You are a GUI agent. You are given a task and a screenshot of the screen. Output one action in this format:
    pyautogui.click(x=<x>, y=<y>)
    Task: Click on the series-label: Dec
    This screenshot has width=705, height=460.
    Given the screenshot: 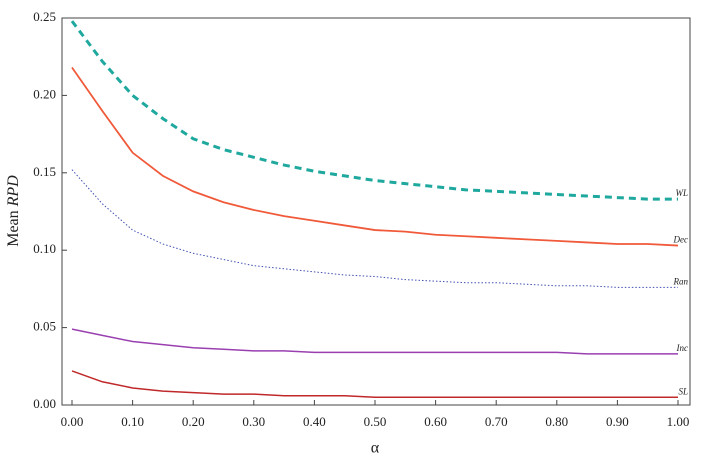 What is the action you would take?
    pyautogui.click(x=681, y=240)
    